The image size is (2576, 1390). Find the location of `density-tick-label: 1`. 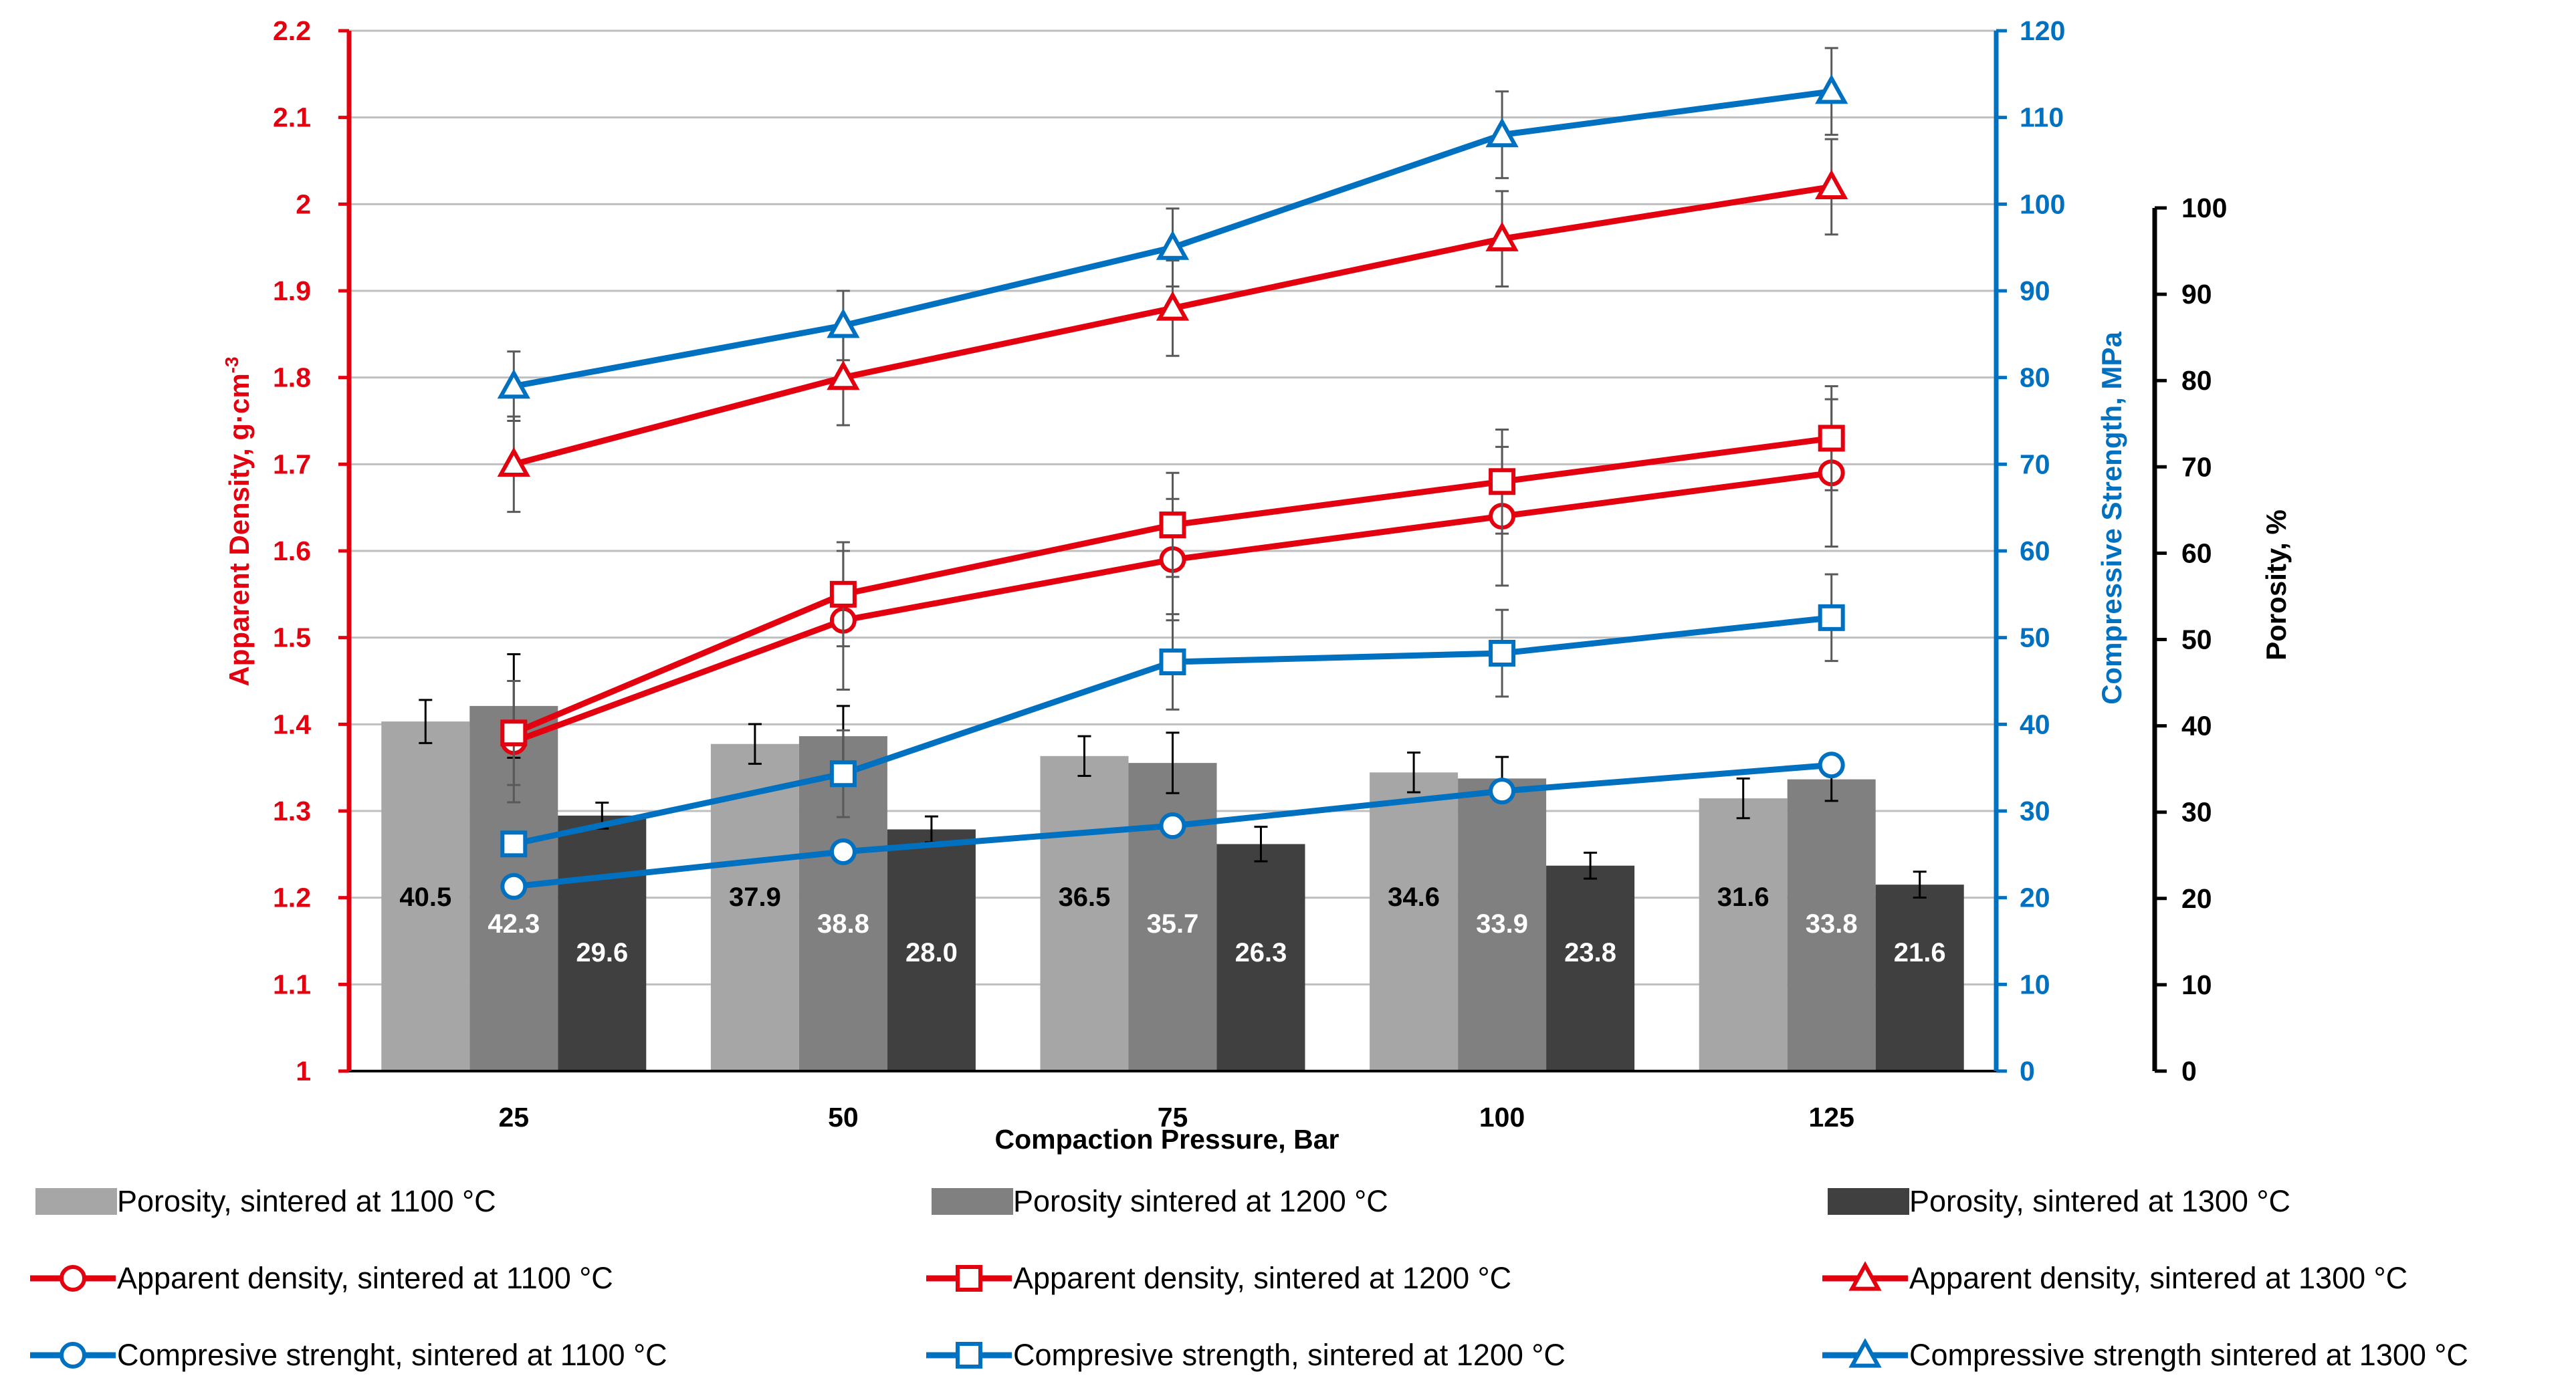

density-tick-label: 1 is located at coordinates (303, 1071).